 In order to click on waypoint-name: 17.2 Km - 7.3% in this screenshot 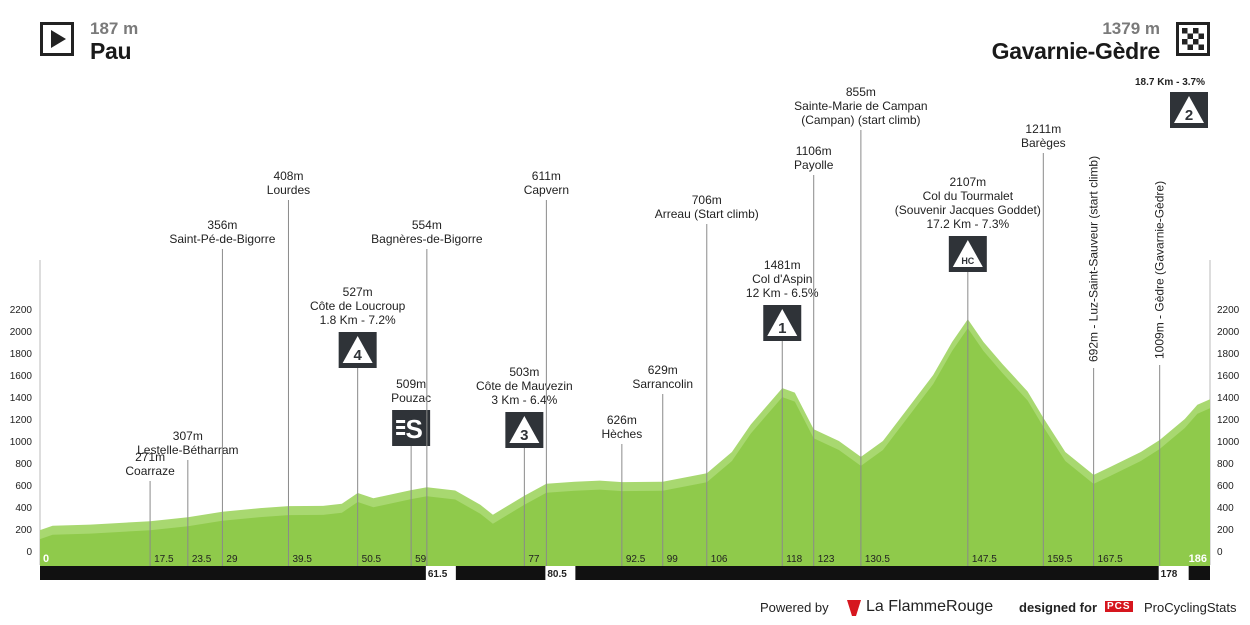, I will do `click(967, 224)`.